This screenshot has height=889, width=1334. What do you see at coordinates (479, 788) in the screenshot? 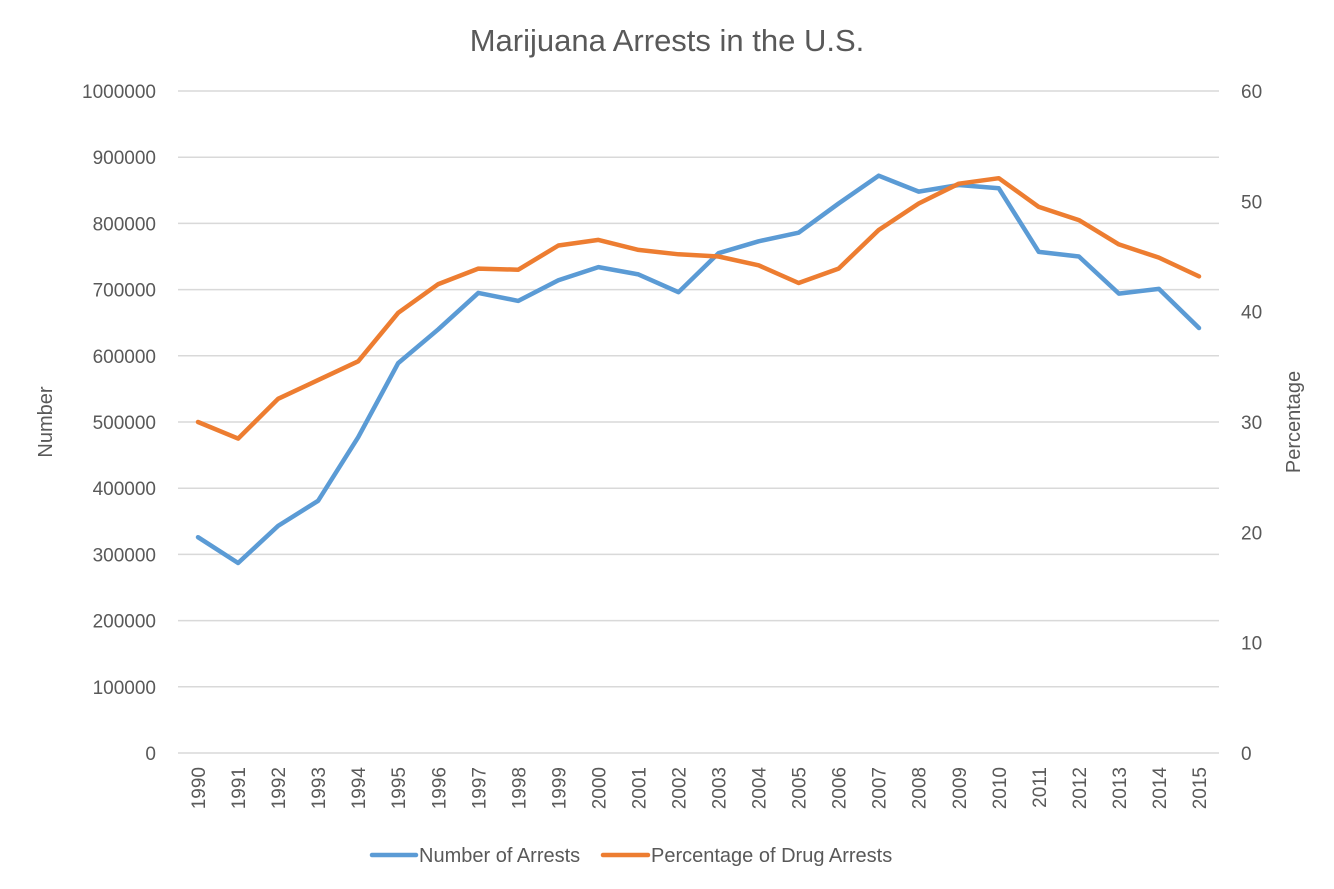
I see `x-tick-label: 1997` at bounding box center [479, 788].